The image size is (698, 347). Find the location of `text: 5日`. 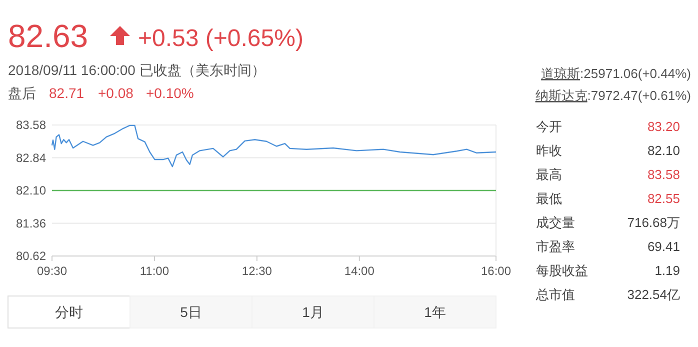

text: 5日 is located at coordinates (191, 312).